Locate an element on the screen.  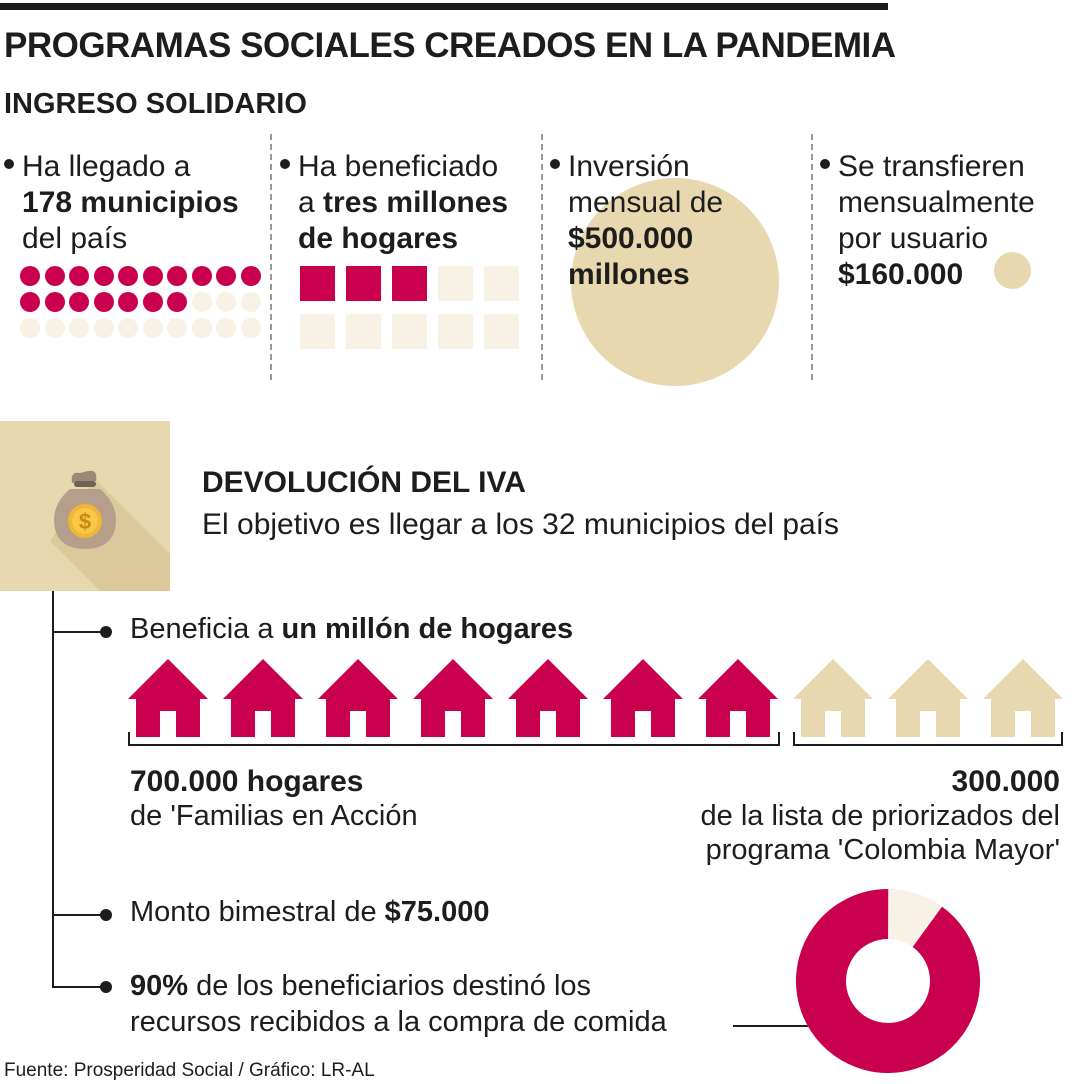
item-beneficia: Beneficia a un millón de hogares is located at coordinates (351, 629).